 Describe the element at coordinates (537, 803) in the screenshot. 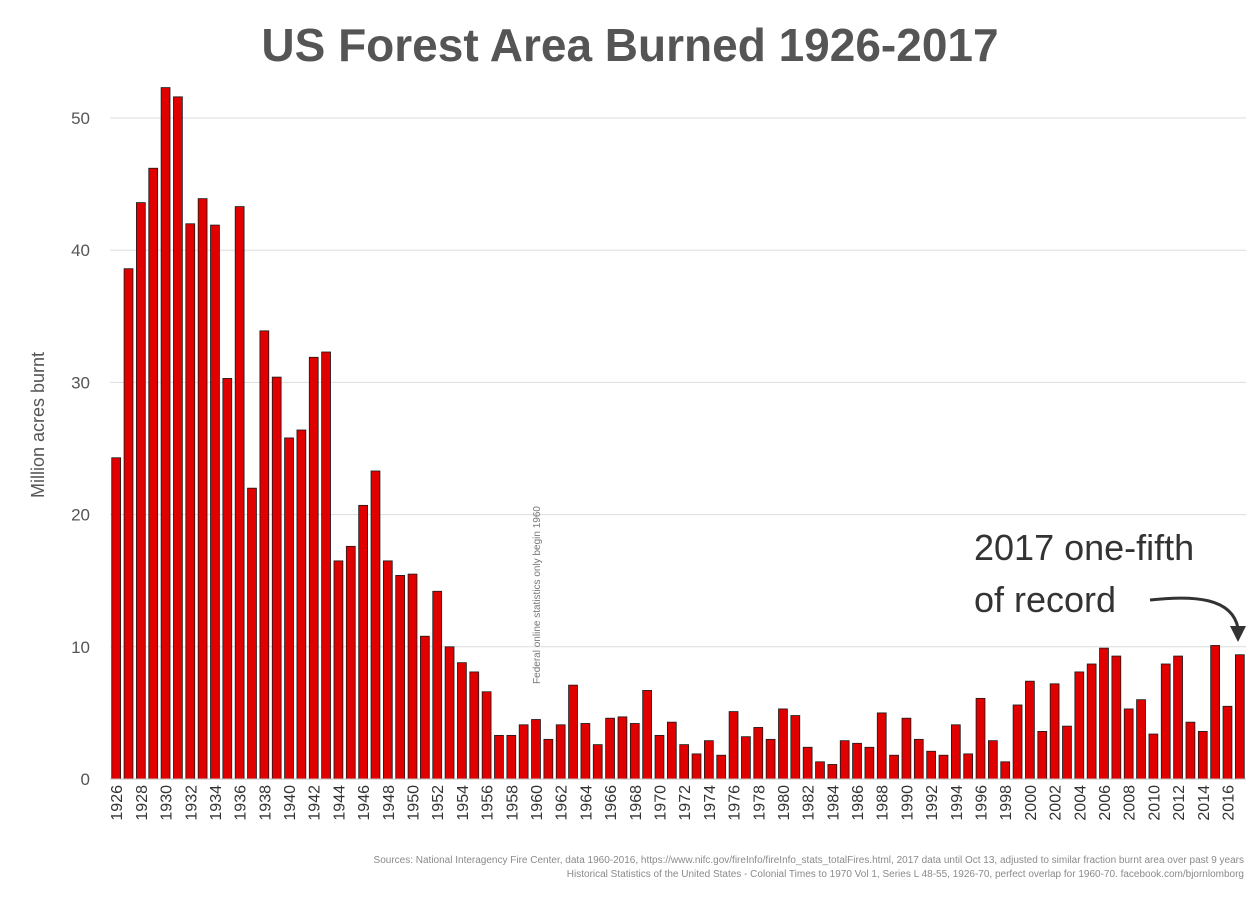

I see `x-tick-label: 1960` at that location.